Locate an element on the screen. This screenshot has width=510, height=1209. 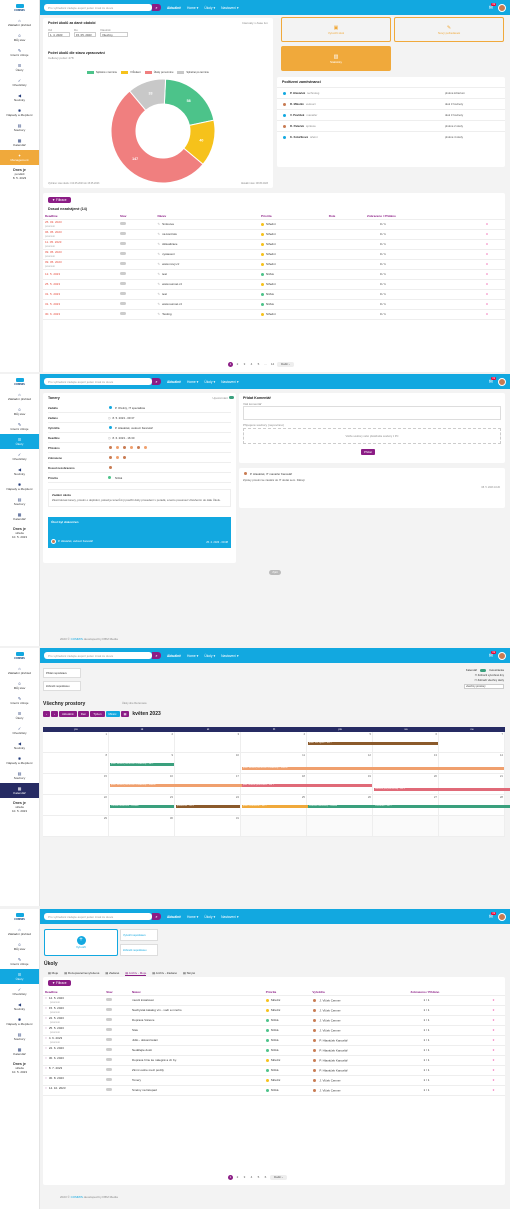
day-cell: 13 is located at coordinates (406, 763).